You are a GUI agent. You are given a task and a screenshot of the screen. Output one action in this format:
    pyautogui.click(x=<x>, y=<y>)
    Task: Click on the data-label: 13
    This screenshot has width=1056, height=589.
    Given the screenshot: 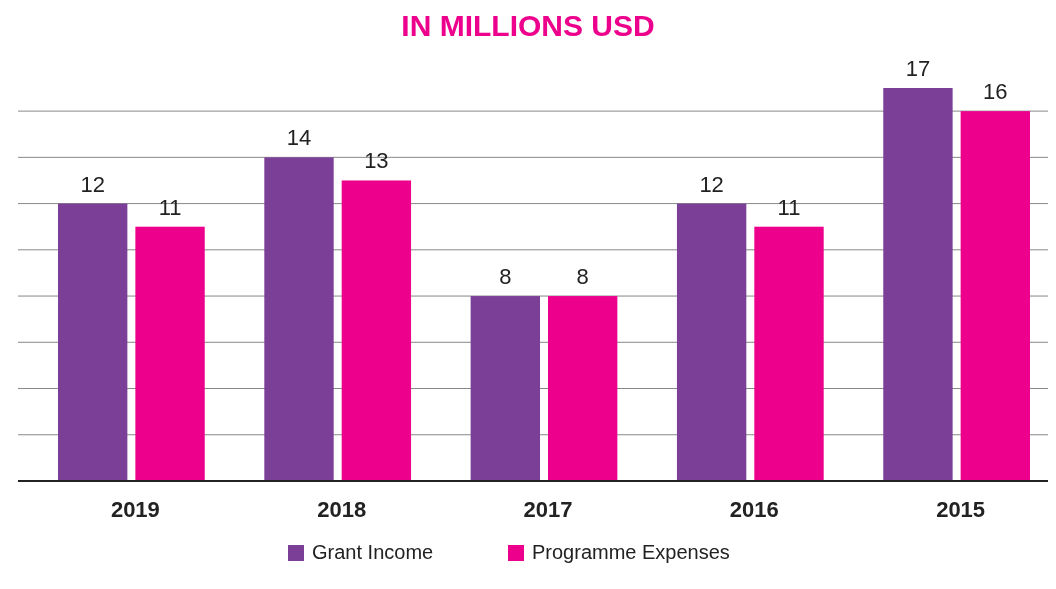 What is the action you would take?
    pyautogui.click(x=376, y=161)
    